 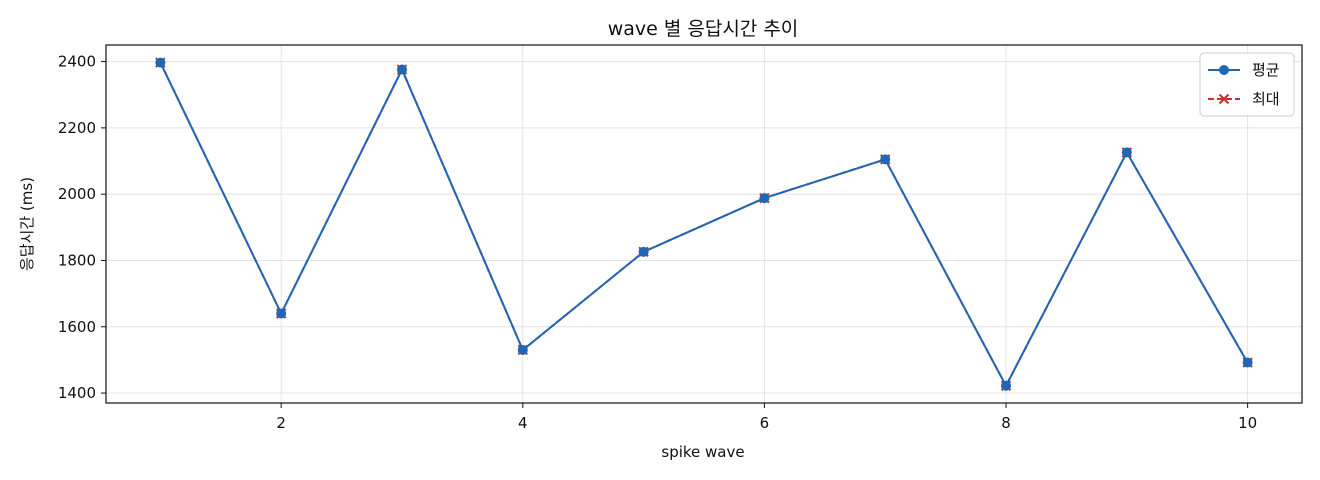 I want to click on y-axis-label: 응답시간 (ms), so click(x=27, y=224).